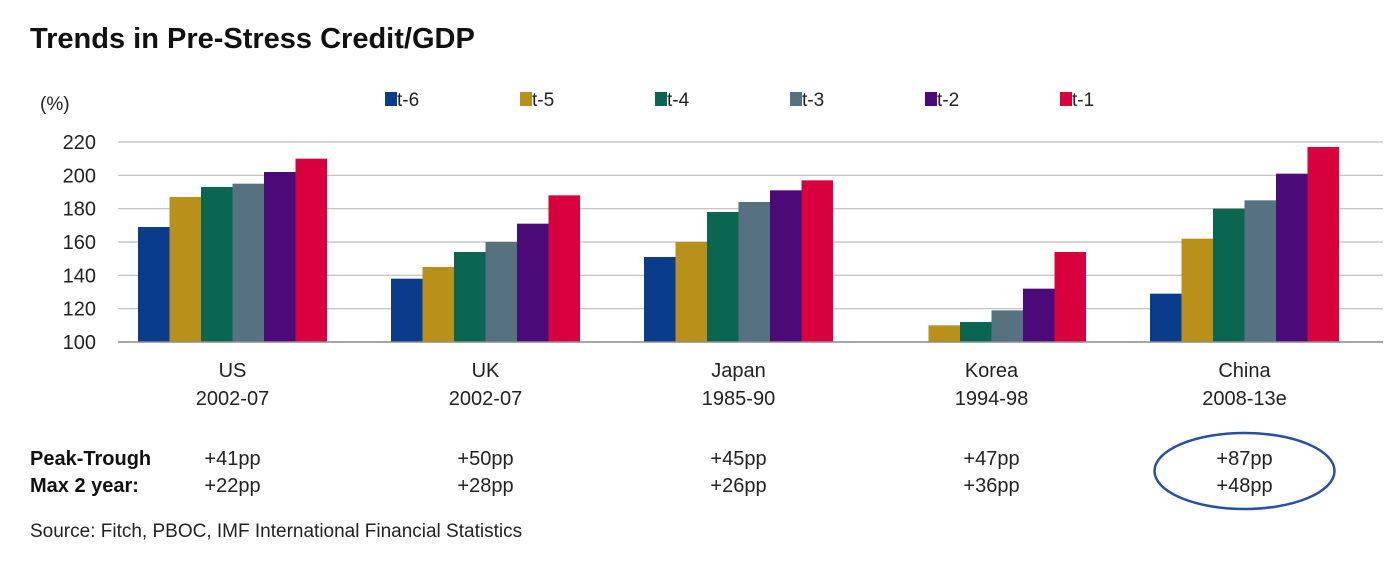 The height and width of the screenshot is (563, 1395). What do you see at coordinates (739, 100) in the screenshot?
I see `legend: t-6 t-5 t-4 t-3 t-2 t-1` at bounding box center [739, 100].